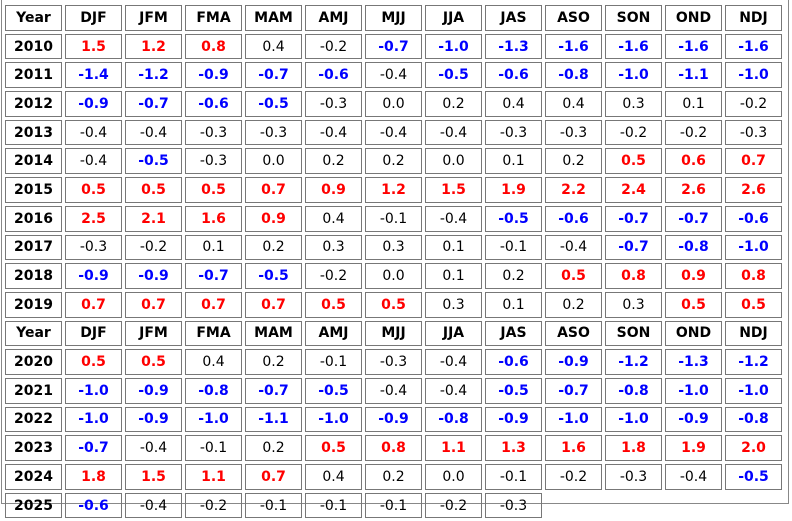 The height and width of the screenshot is (521, 792). Describe the element at coordinates (753, 448) in the screenshot. I see `value-cell: 2.0` at that location.